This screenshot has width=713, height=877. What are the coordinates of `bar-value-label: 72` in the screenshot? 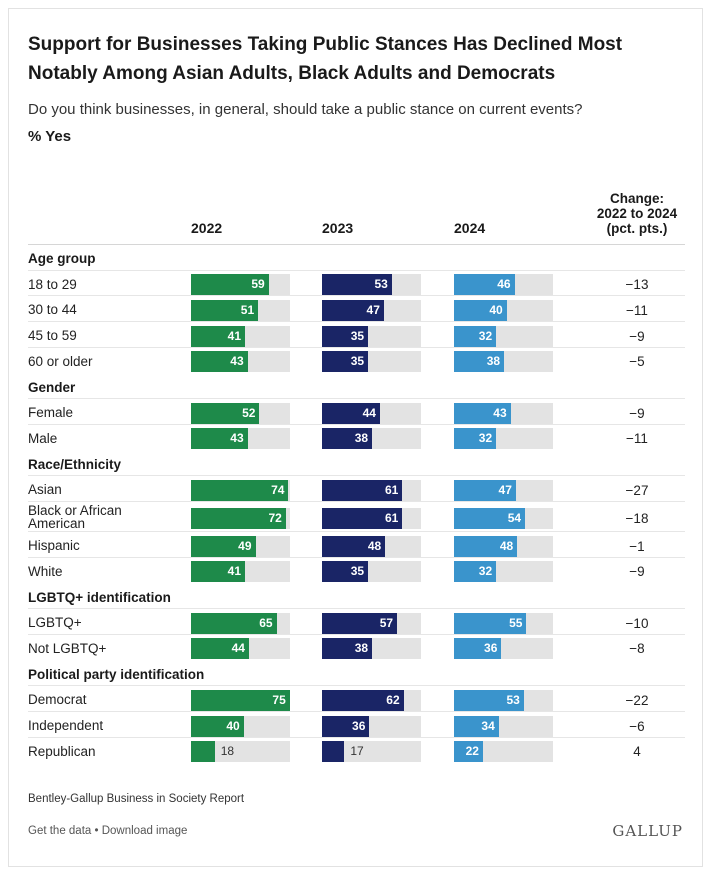 It's located at (275, 517).